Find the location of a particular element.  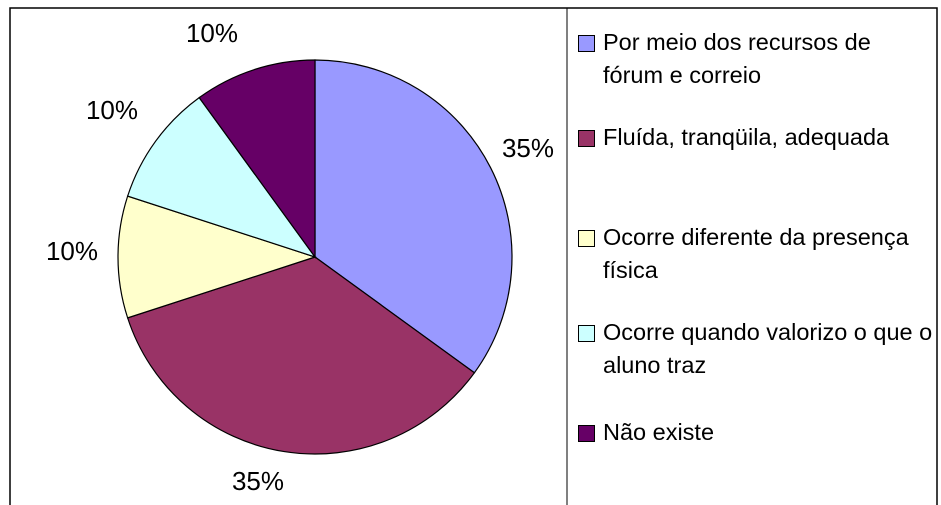

legend-label: Por meio dos recursos de fórum e correio is located at coordinates (737, 58).